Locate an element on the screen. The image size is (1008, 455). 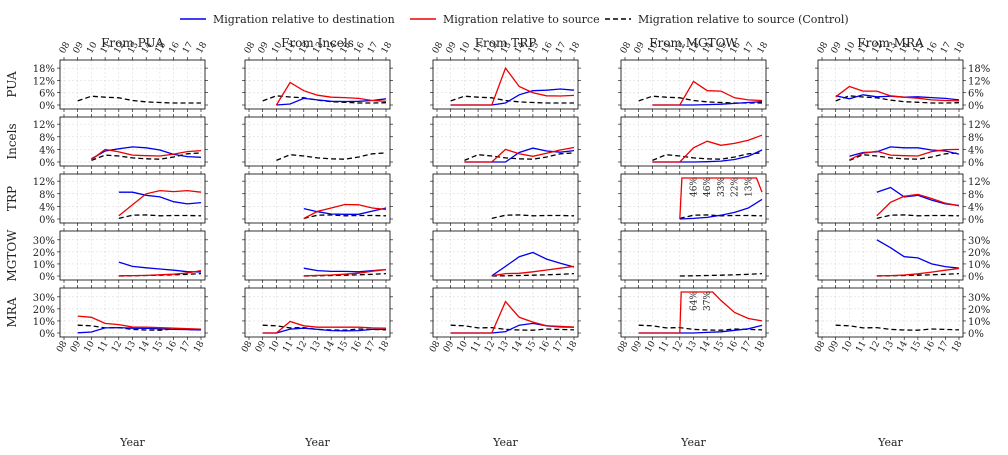
y-tick-label: 20% is located at coordinates (44, 253).